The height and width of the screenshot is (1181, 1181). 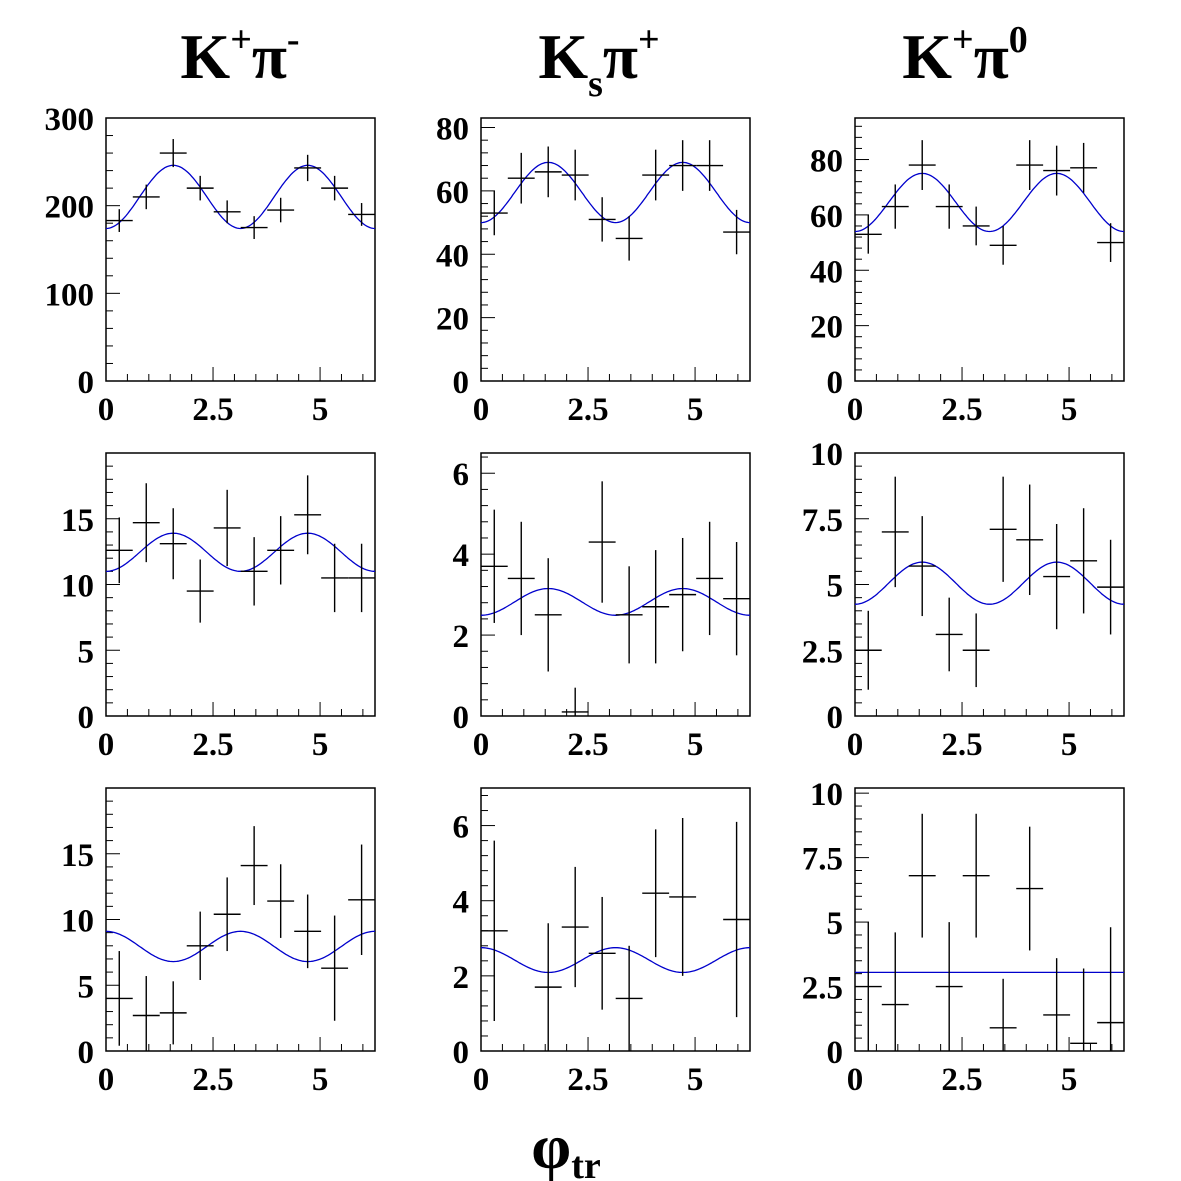 What do you see at coordinates (587, 745) in the screenshot?
I see `panel-r2c2-xtick-label: 2.5` at bounding box center [587, 745].